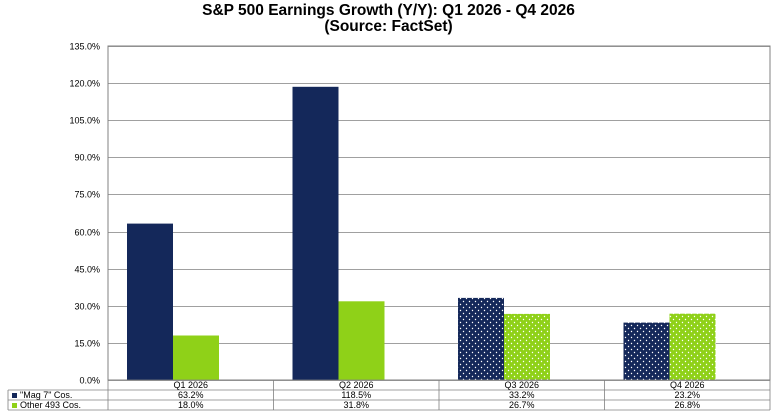 Image resolution: width=777 pixels, height=418 pixels. I want to click on series-name: Other 493 Cos., so click(50, 405).